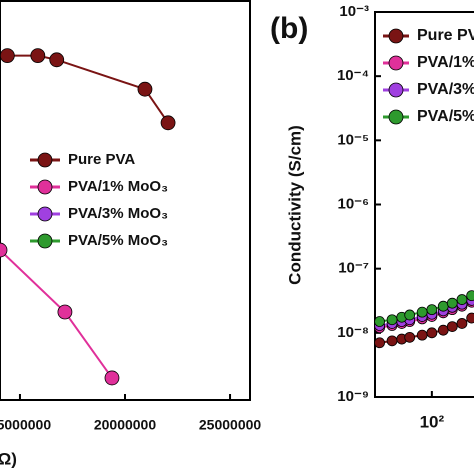  I want to click on x-tick-label: 15000000, so click(25, 425).